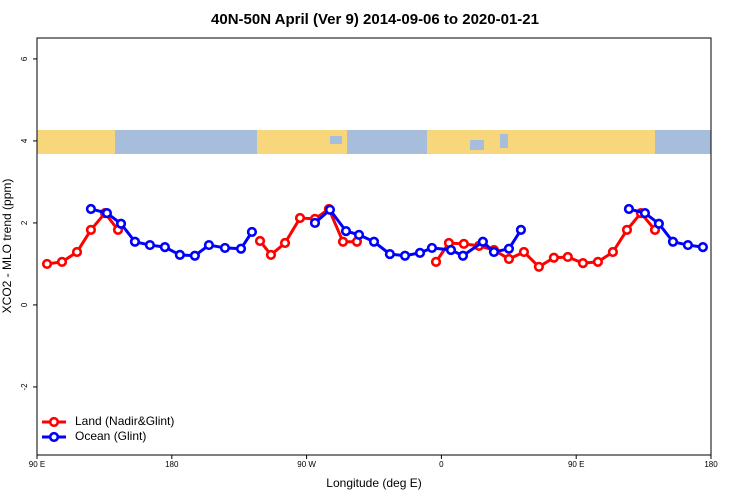 The width and height of the screenshot is (750, 500). Describe the element at coordinates (24, 58) in the screenshot. I see `y-tick-label: 6` at that location.